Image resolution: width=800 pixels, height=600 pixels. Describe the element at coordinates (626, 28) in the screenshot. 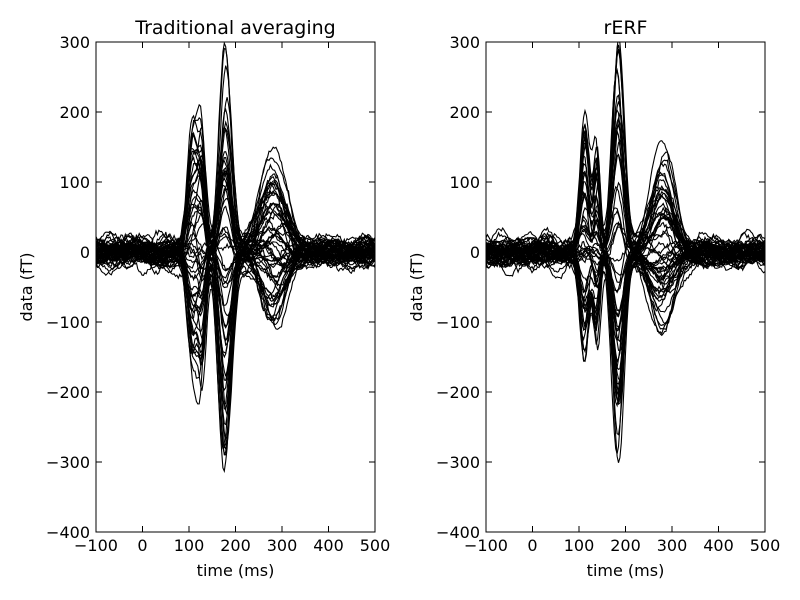

I see `panel-2-title: rERF` at that location.